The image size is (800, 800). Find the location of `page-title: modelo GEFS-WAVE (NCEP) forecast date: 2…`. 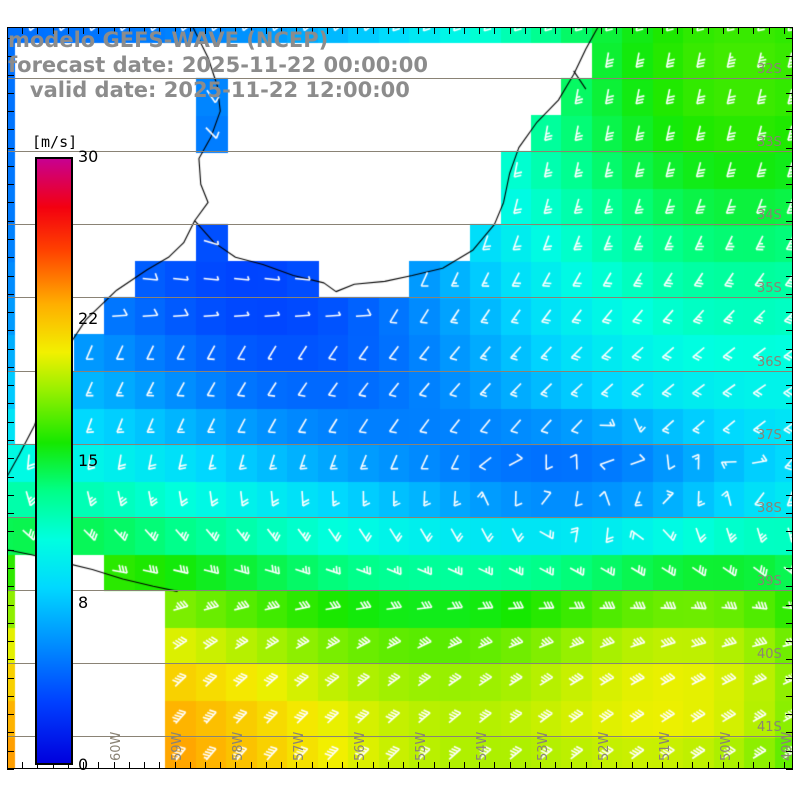

page-title: modelo GEFS-WAVE (NCEP) forecast date: 2… is located at coordinates (218, 65).